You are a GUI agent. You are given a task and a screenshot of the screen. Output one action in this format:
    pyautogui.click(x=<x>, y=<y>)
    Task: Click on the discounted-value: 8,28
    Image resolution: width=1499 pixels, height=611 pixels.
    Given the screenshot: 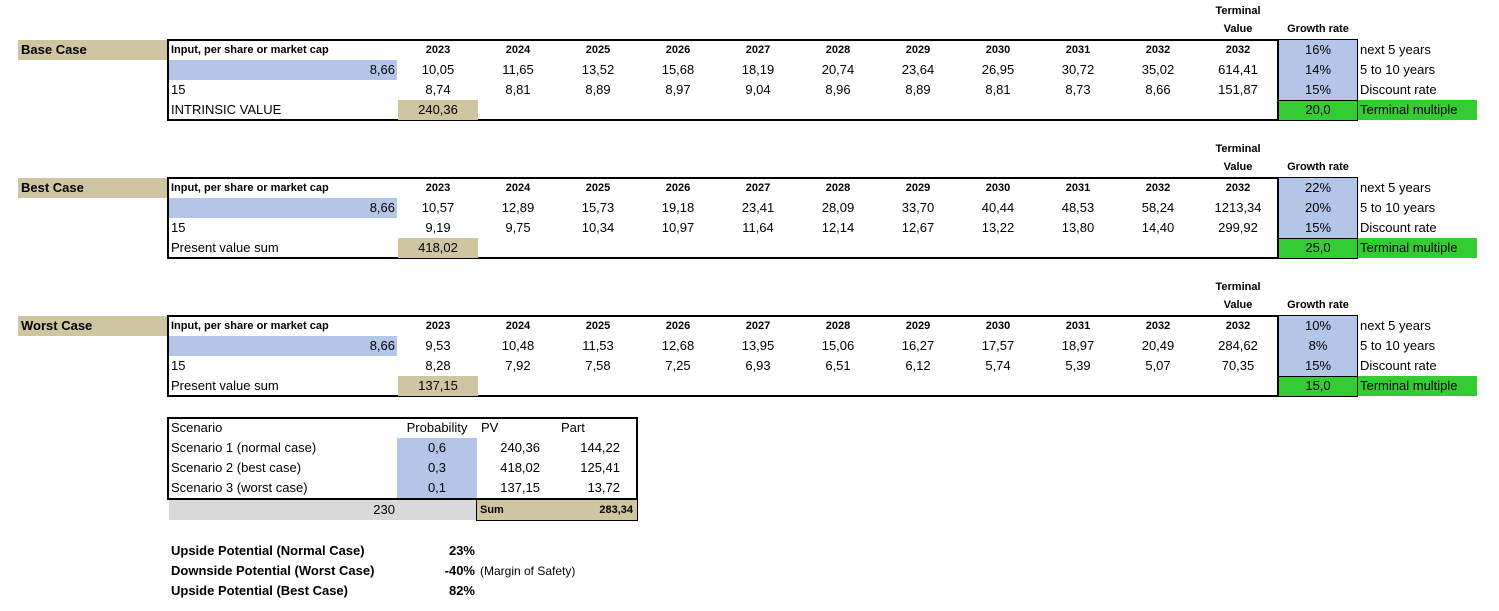 What is the action you would take?
    pyautogui.click(x=438, y=365)
    